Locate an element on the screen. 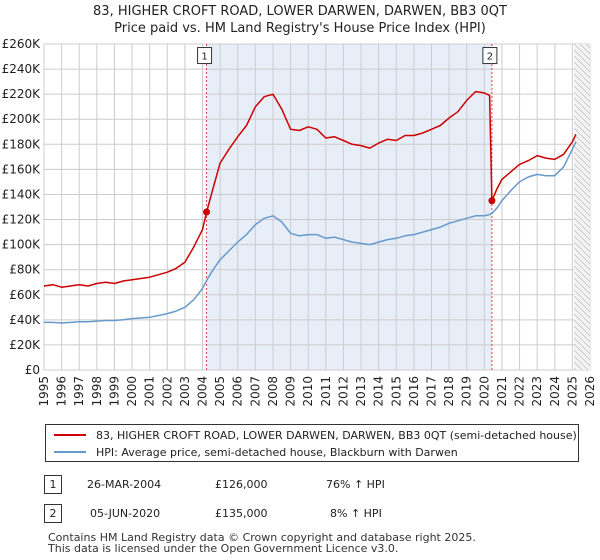 This screenshot has width=600, height=560. x-tick-label: 2018 is located at coordinates (449, 391).